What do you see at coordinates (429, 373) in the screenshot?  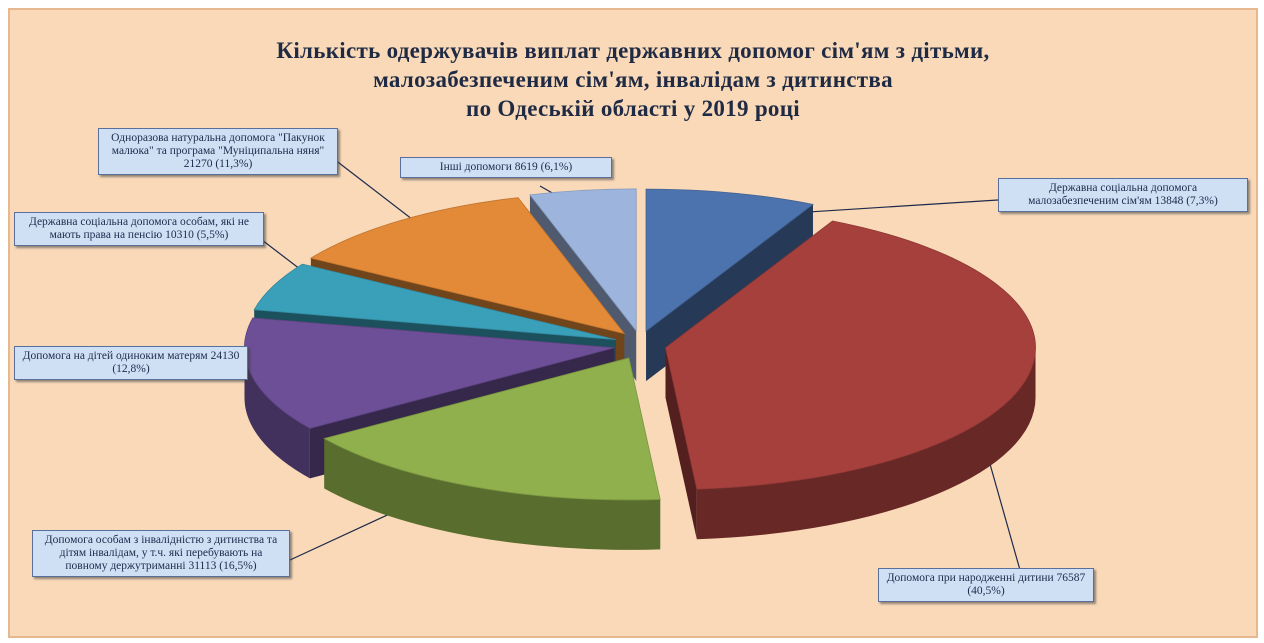 I see `pie-slice-top-single_mothers` at bounding box center [429, 373].